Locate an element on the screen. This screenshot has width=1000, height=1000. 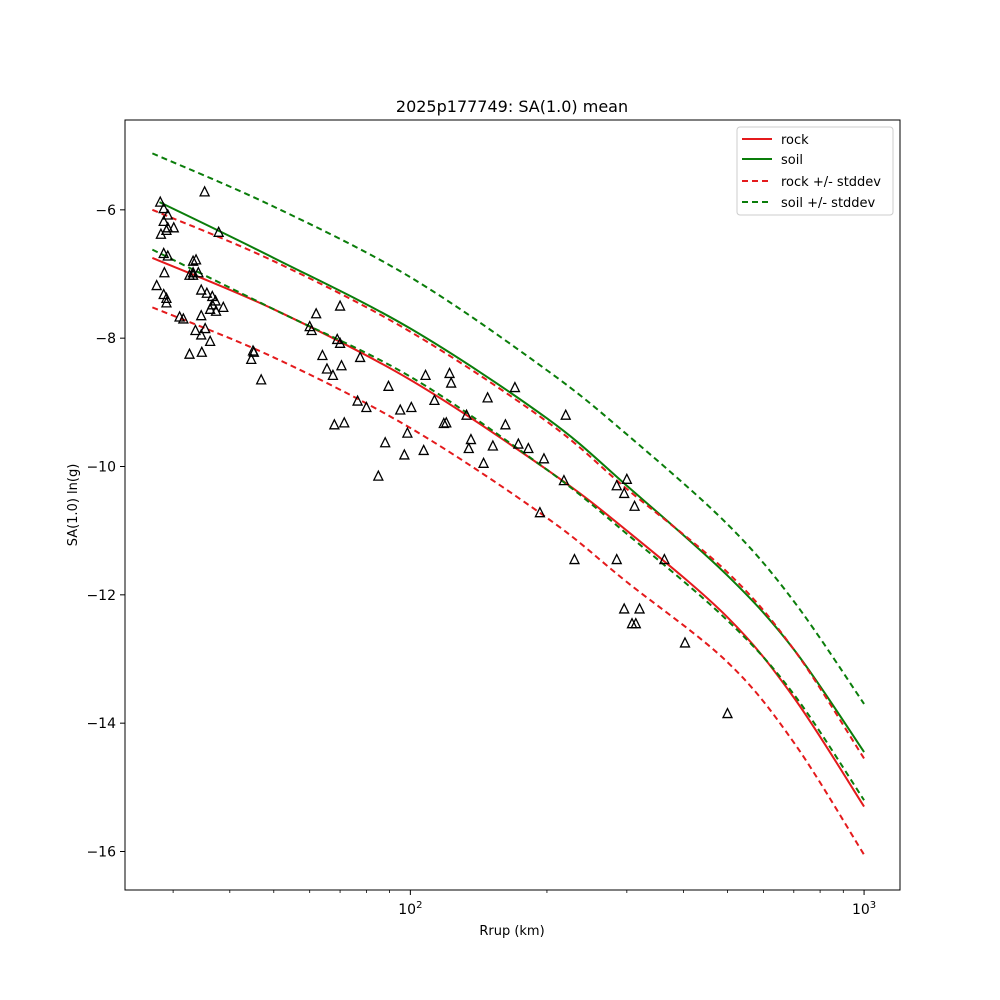
y-tick-label: −10 is located at coordinates (101, 468).